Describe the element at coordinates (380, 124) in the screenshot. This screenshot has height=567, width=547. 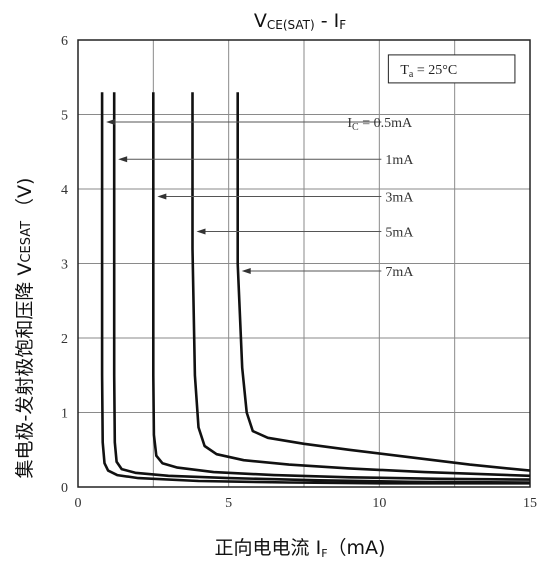
I see `annotation-label: IC = 0.5mA` at that location.